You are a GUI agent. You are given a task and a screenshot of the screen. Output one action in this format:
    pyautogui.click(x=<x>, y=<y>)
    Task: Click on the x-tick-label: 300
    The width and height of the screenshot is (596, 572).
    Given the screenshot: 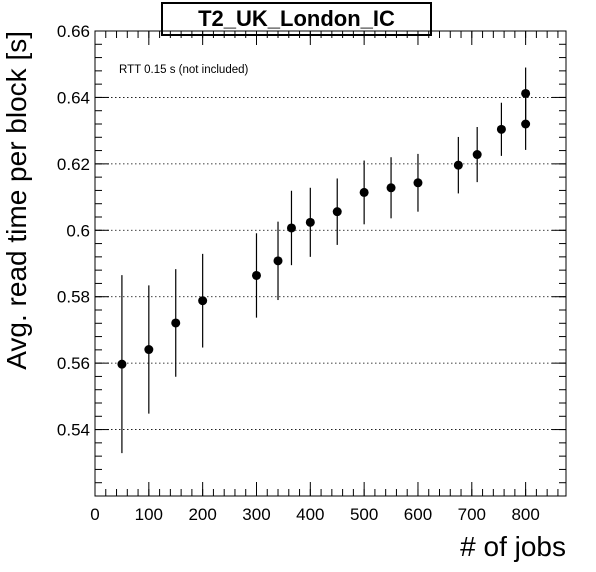 What is the action you would take?
    pyautogui.click(x=256, y=514)
    